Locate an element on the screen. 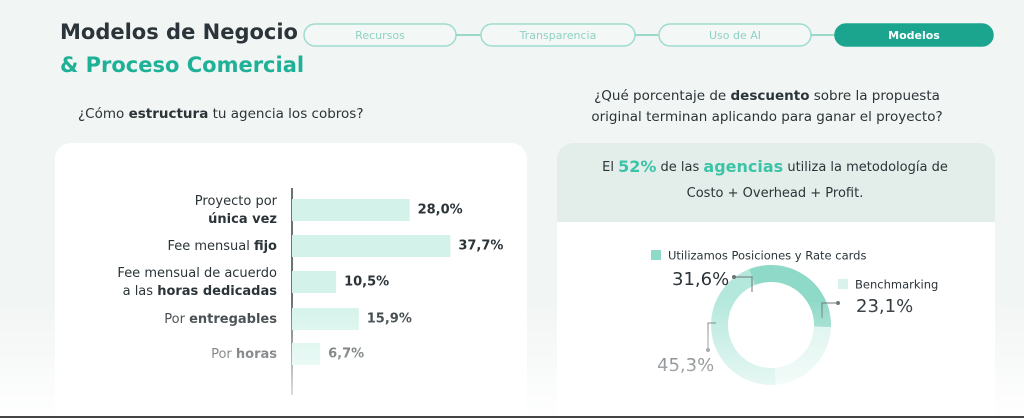  text-segment: agencias is located at coordinates (743, 166).